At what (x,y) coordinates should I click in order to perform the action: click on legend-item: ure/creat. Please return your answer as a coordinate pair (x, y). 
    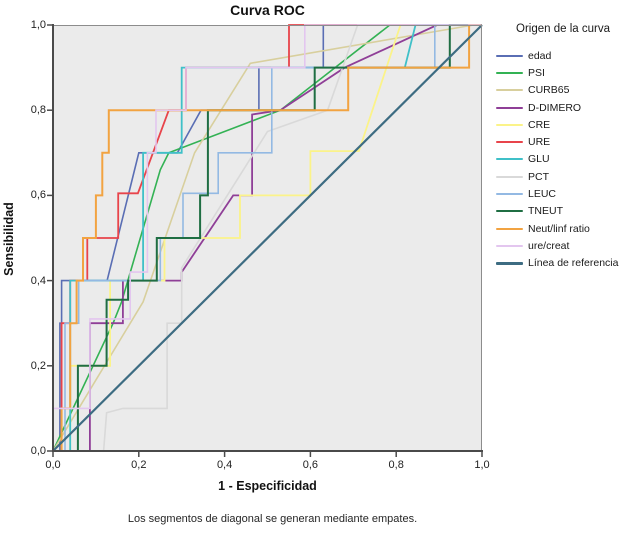
    Looking at the image, I should click on (563, 245).